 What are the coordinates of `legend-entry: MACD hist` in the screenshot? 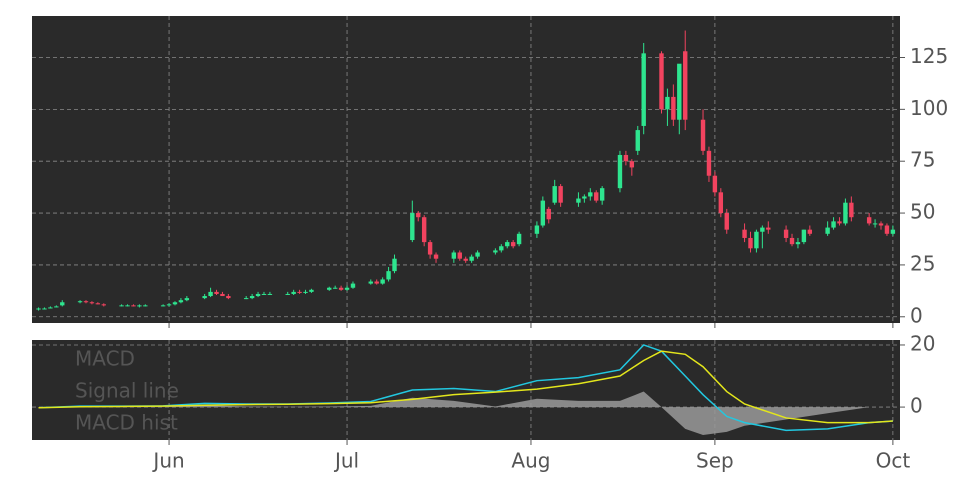 It's located at (126, 423).